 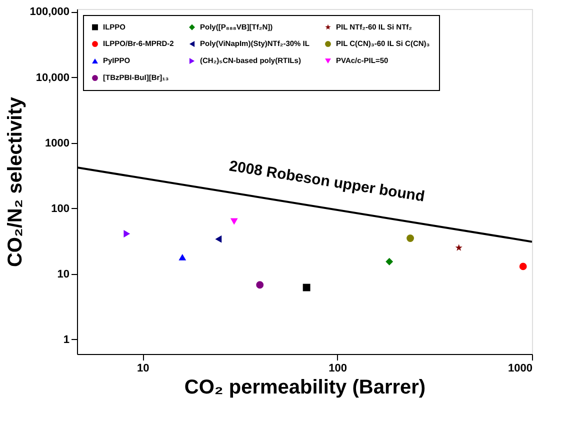 I want to click on y-tick-label: 100, so click(x=60, y=208).